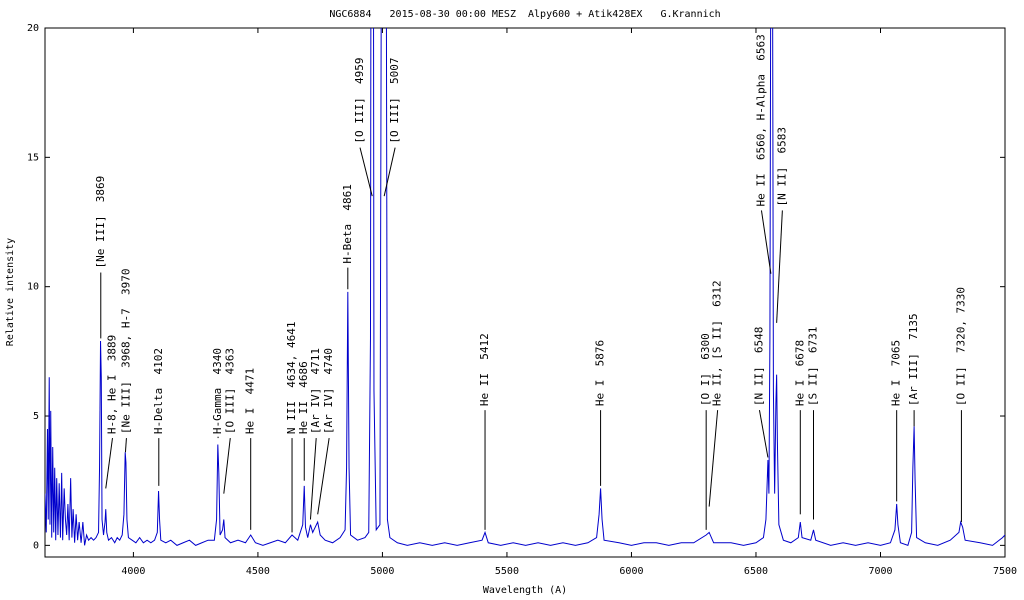 The height and width of the screenshot is (600, 1024). I want to click on x-tick-label: 5500, so click(507, 571).